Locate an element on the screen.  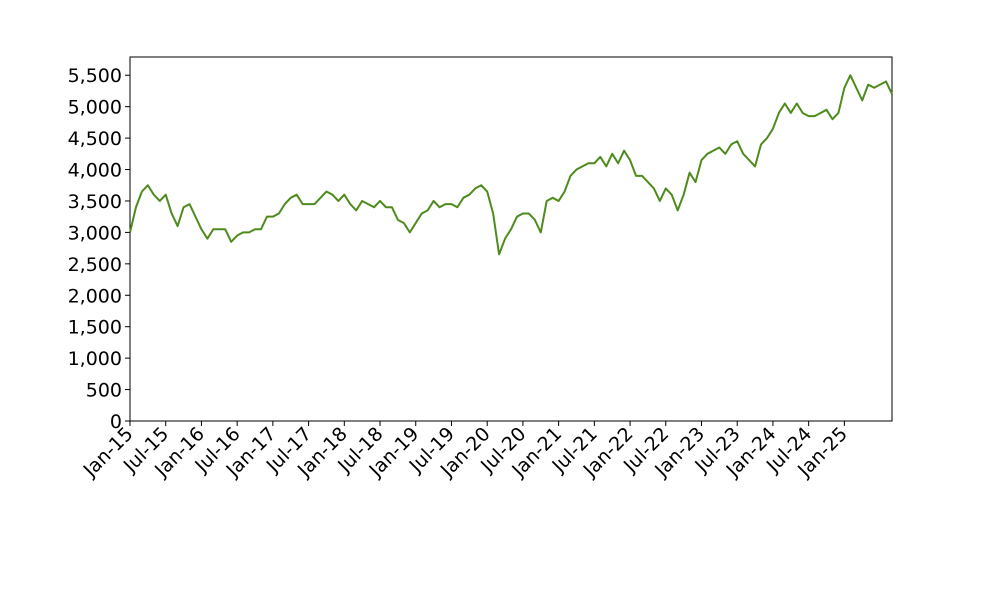
y-tick-label: 1,500 is located at coordinates (95, 328).